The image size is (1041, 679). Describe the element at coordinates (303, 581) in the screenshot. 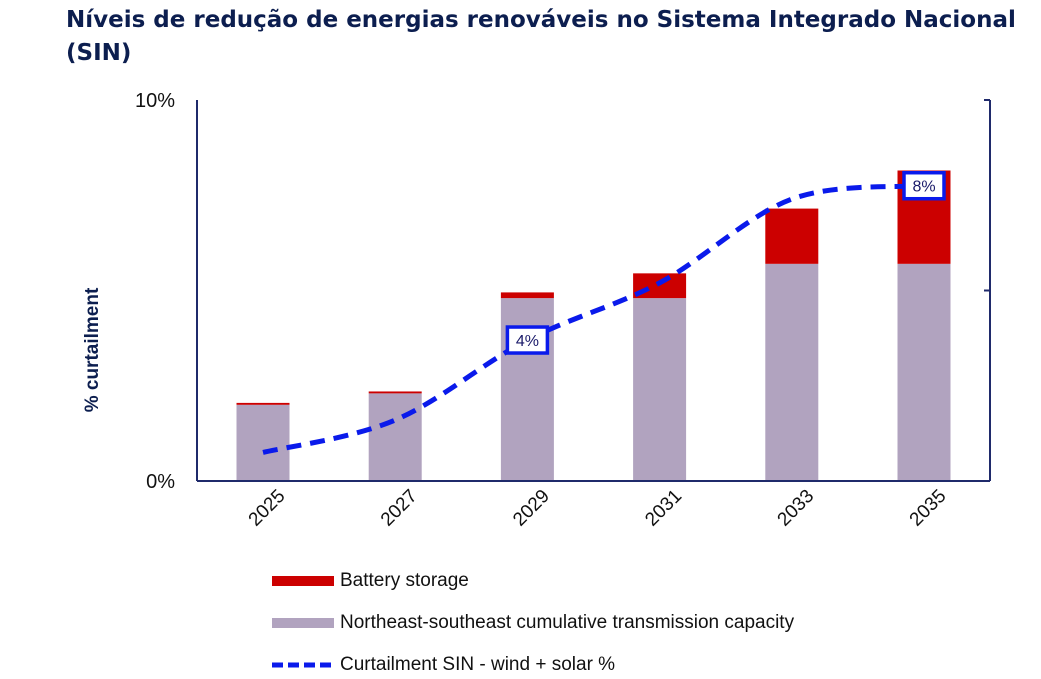

I see `legend-swatch-battery` at that location.